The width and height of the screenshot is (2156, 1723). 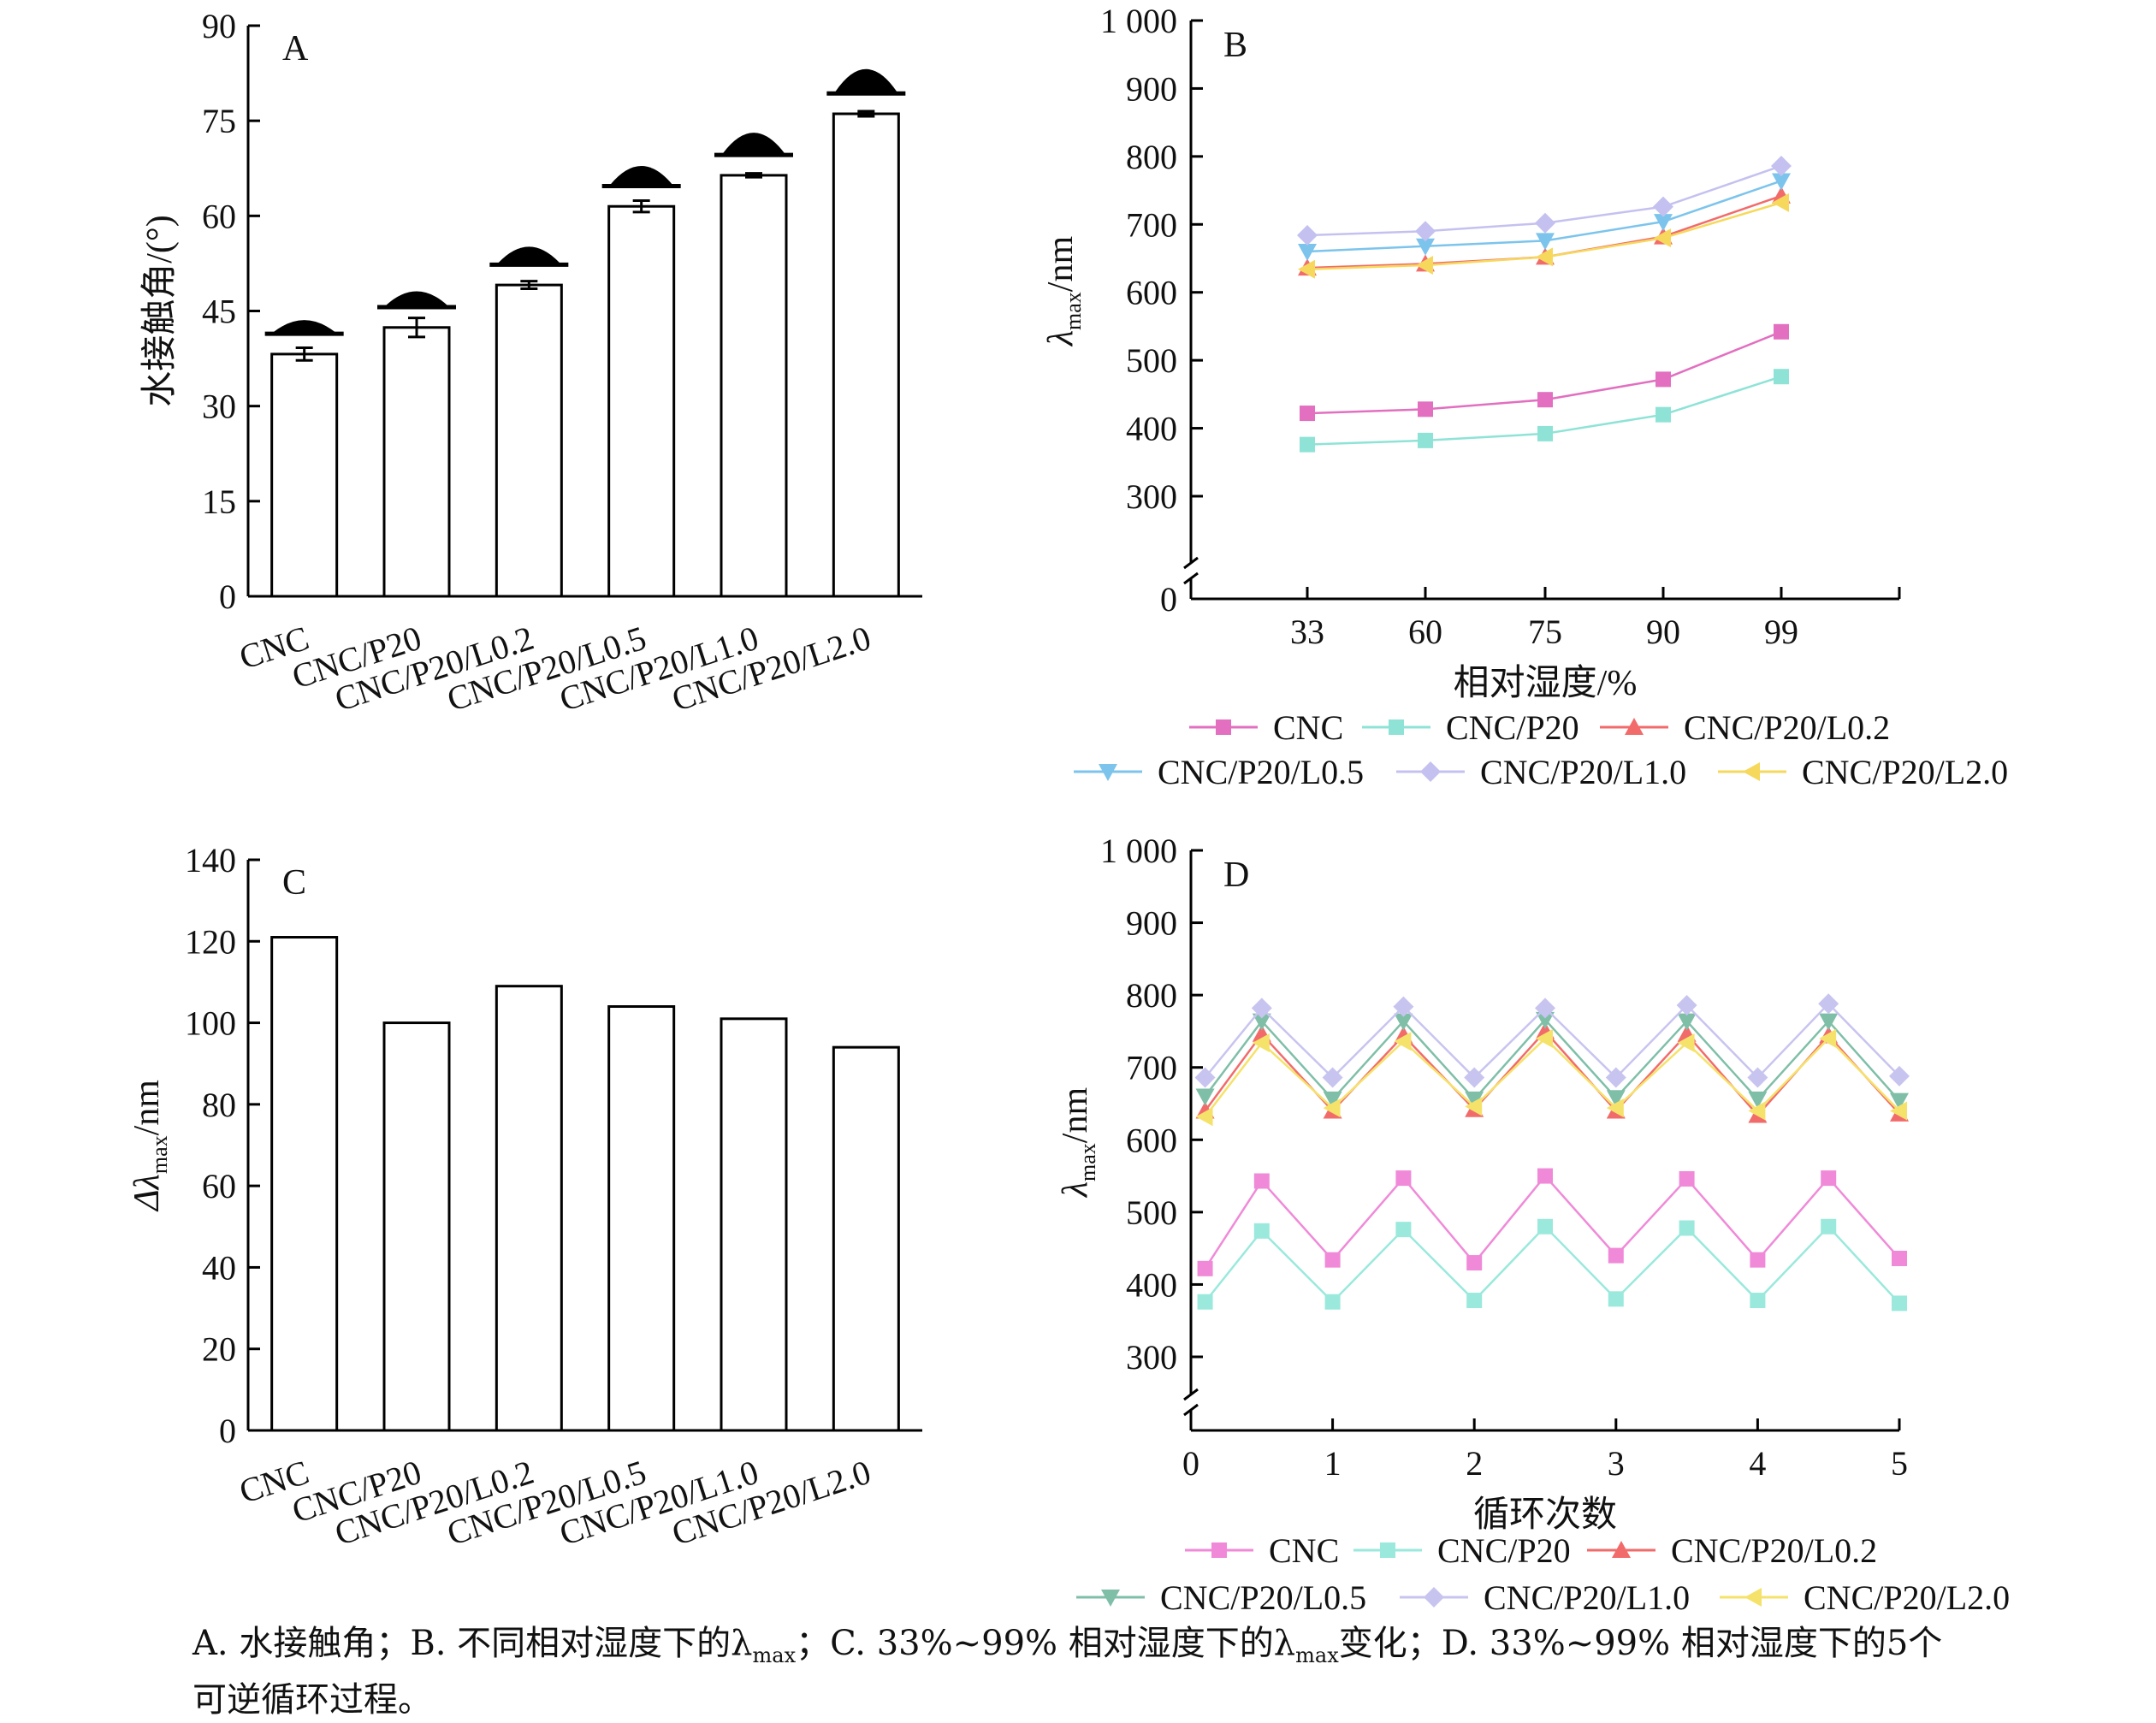 What do you see at coordinates (1151, 293) in the screenshot?
I see `y-tick-label: 600` at bounding box center [1151, 293].